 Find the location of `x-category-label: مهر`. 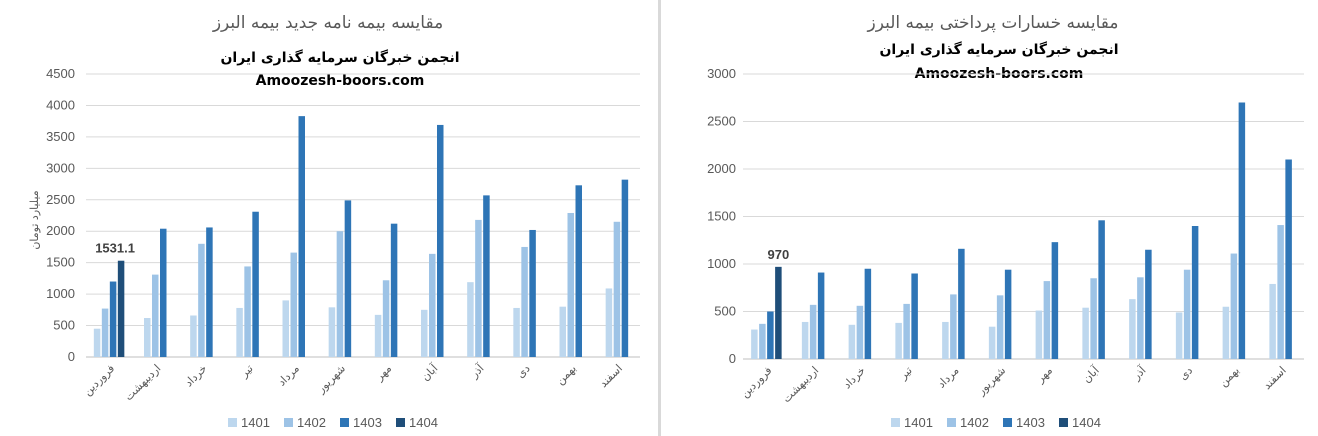

x-category-label: مهر is located at coordinates (1044, 375).